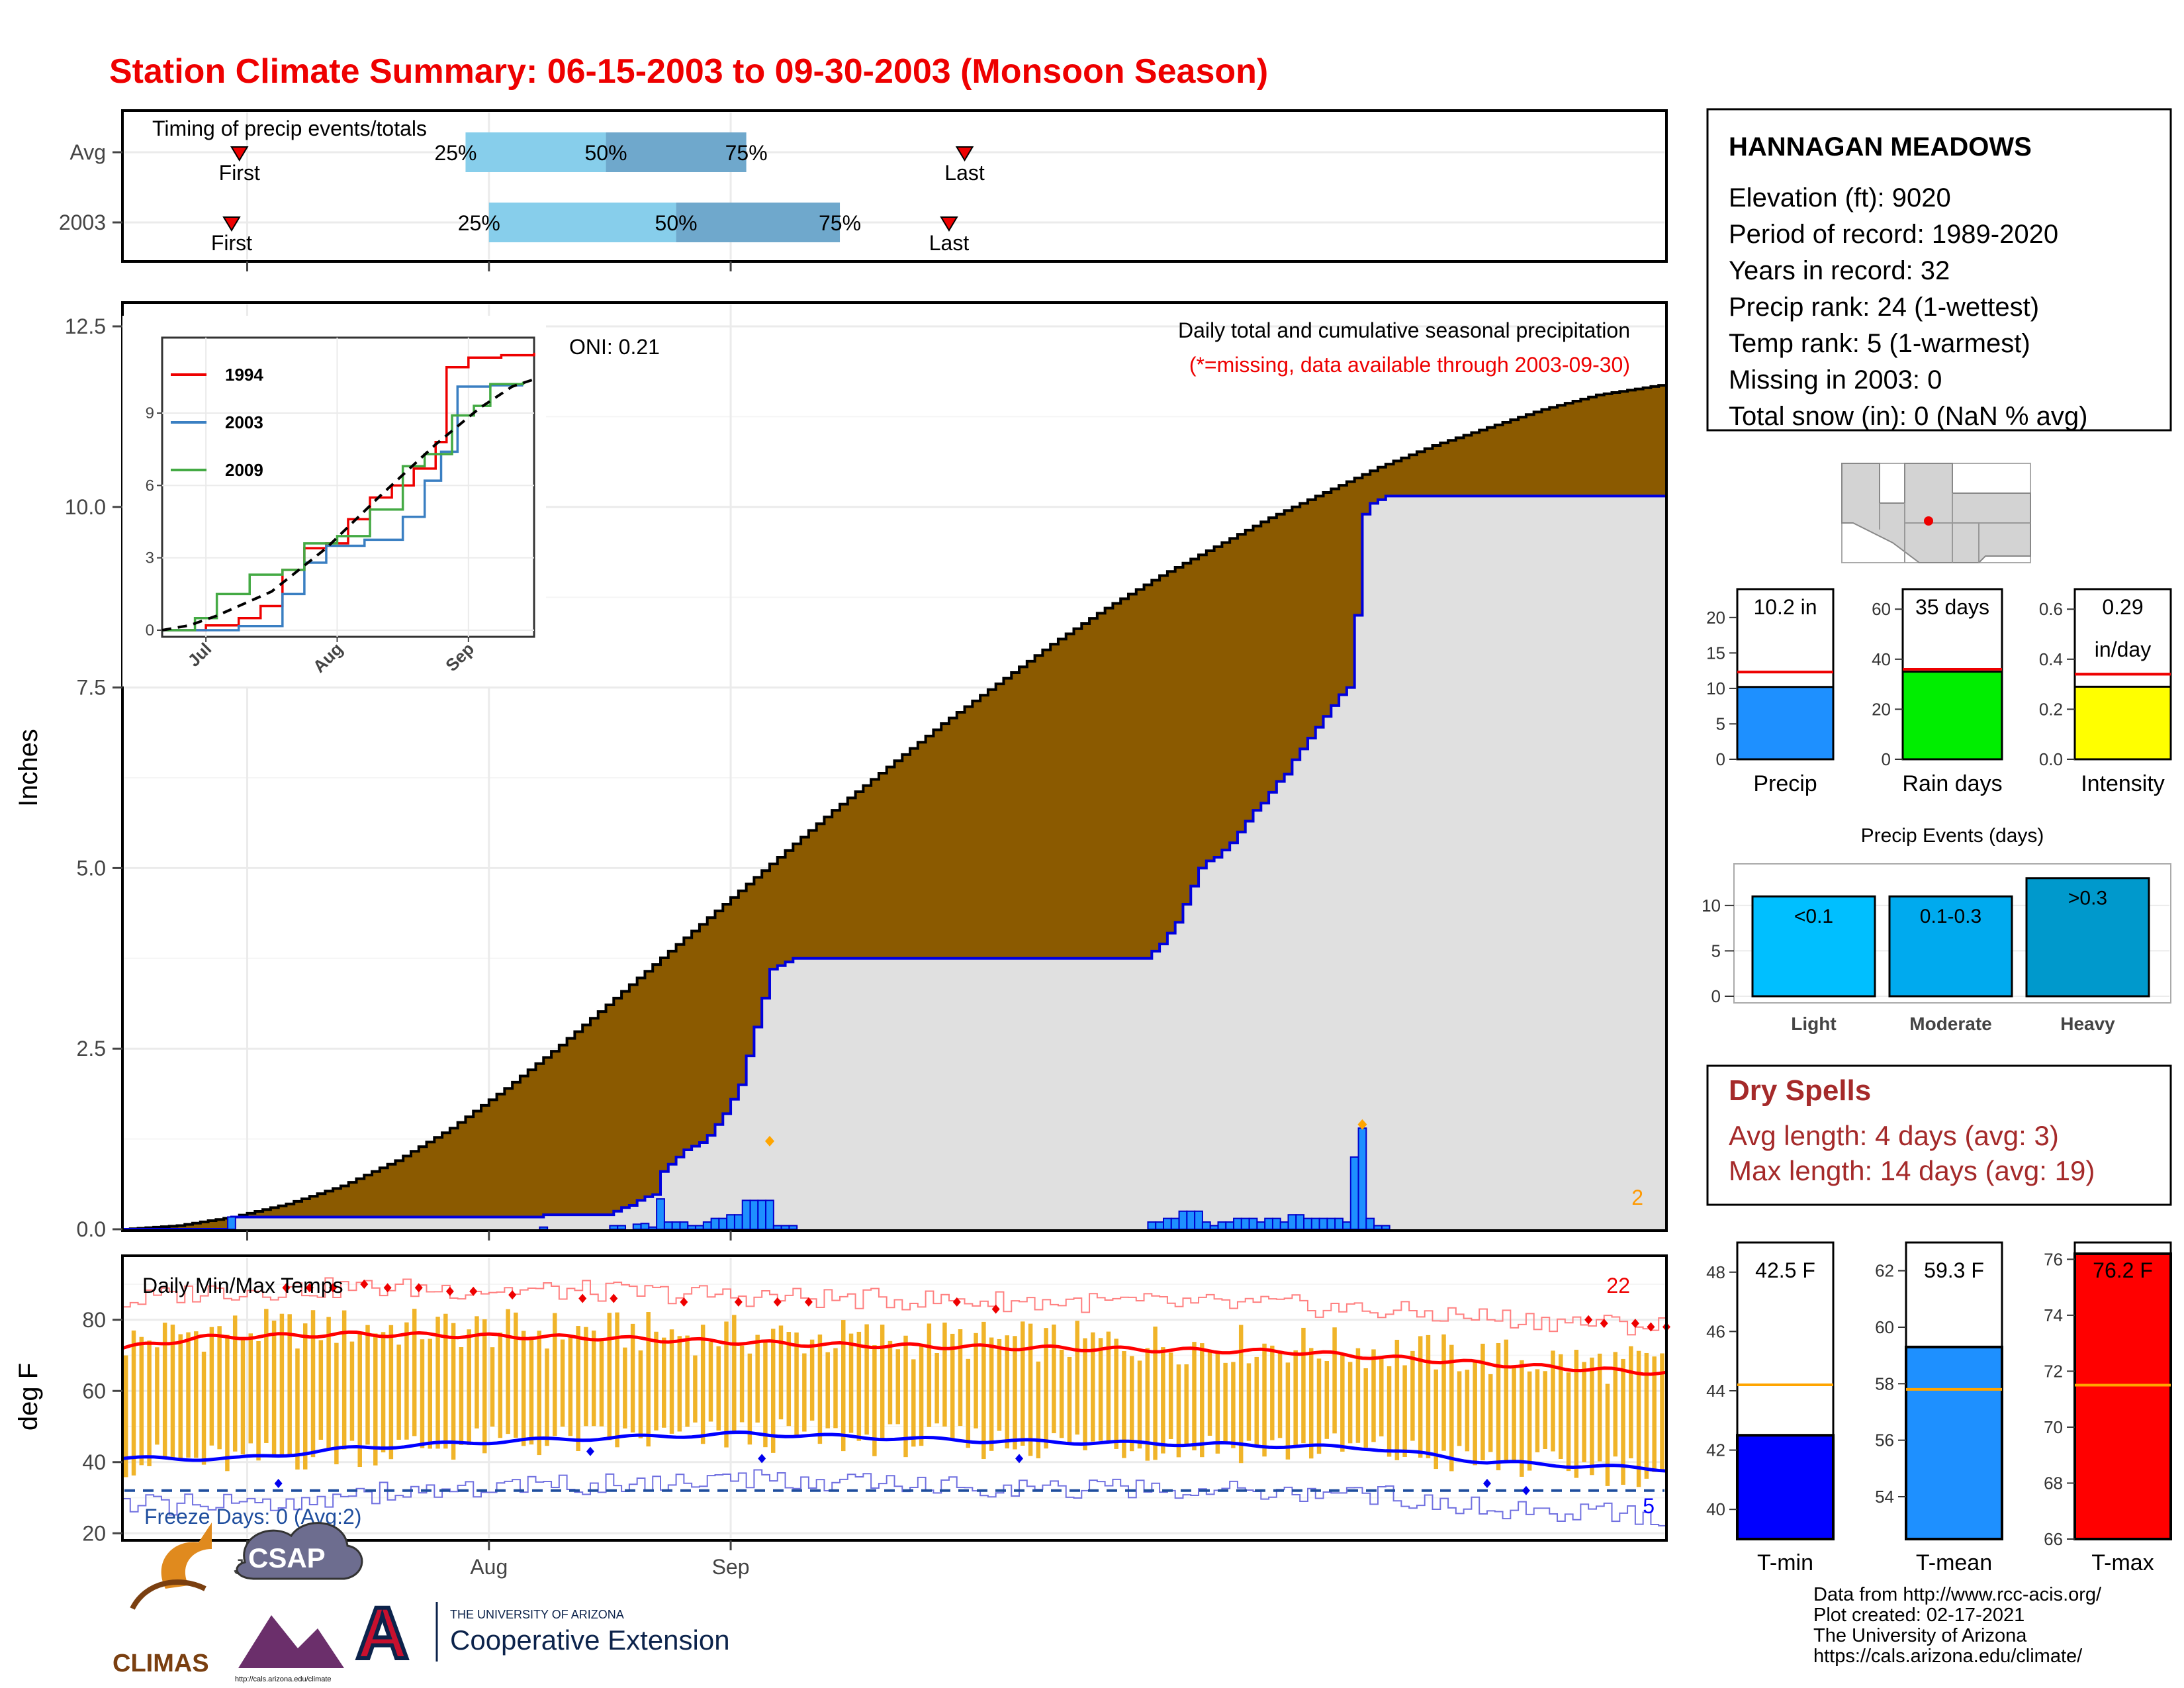  What do you see at coordinates (1716, 951) in the screenshot?
I see `events-y-tick-label: 5` at bounding box center [1716, 951].